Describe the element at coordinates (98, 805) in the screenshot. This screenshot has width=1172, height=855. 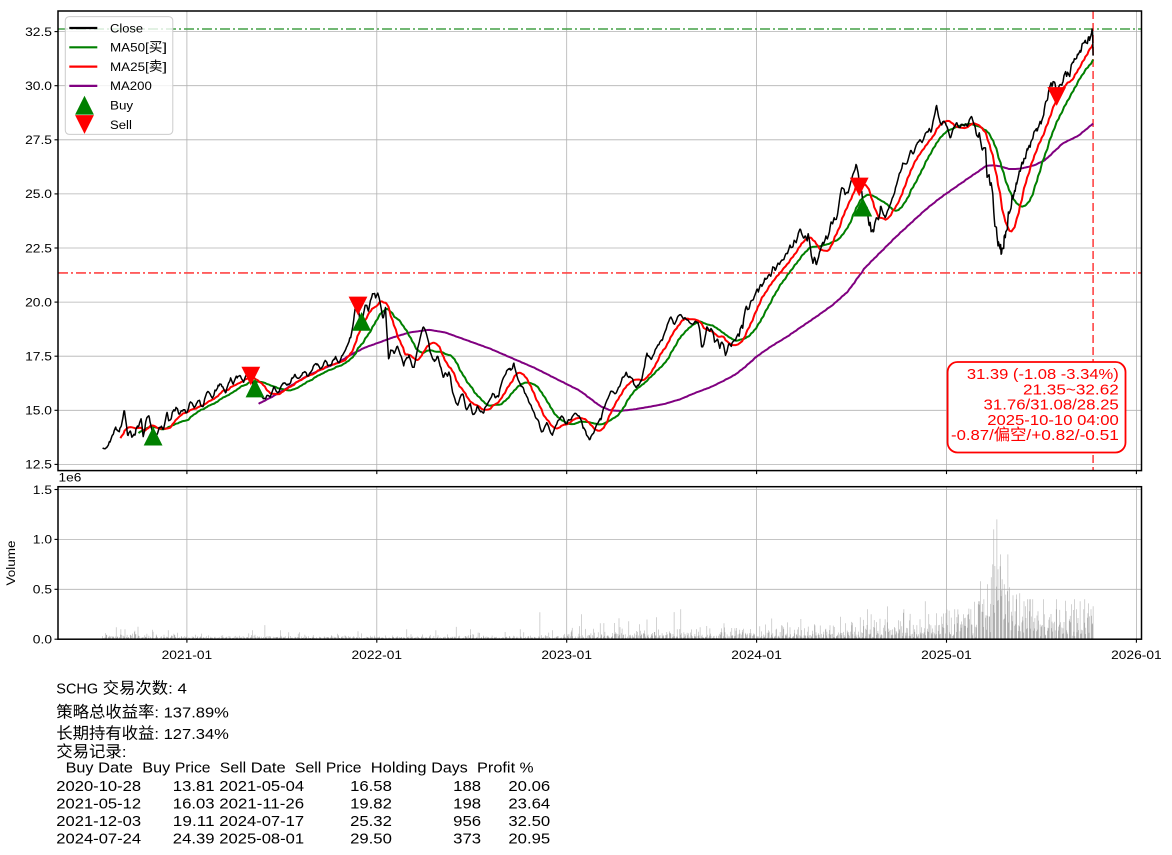
I see `svg-text: 2021-05-12` at that location.